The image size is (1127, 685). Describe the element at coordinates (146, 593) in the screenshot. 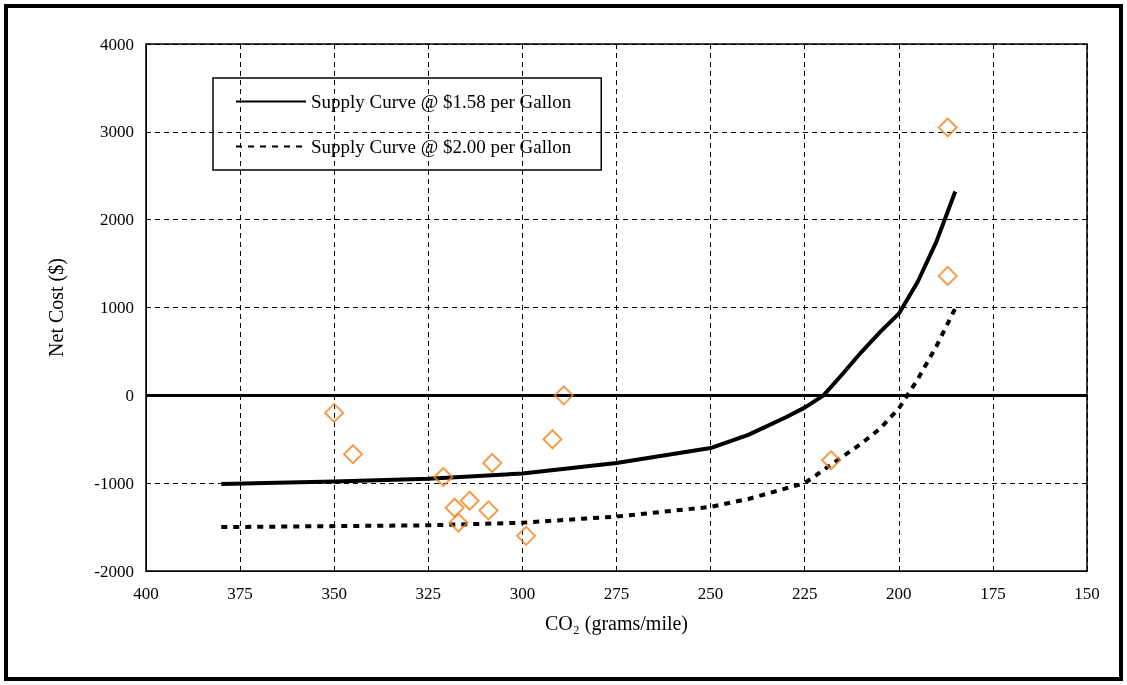

I see `x-tick-label: 400` at that location.